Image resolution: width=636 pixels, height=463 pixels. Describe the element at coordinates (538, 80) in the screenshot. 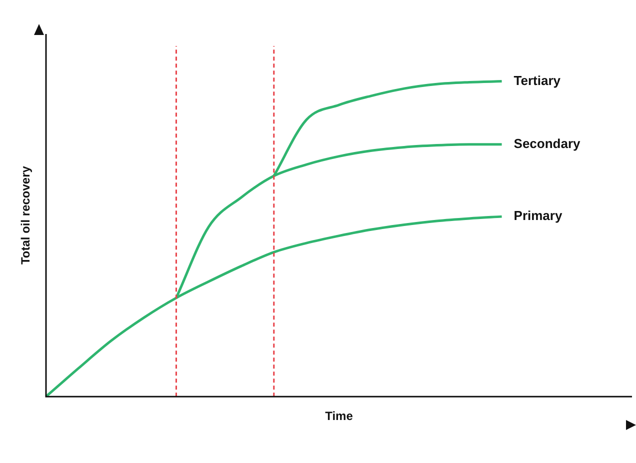

I see `series-label: Tertiary` at that location.